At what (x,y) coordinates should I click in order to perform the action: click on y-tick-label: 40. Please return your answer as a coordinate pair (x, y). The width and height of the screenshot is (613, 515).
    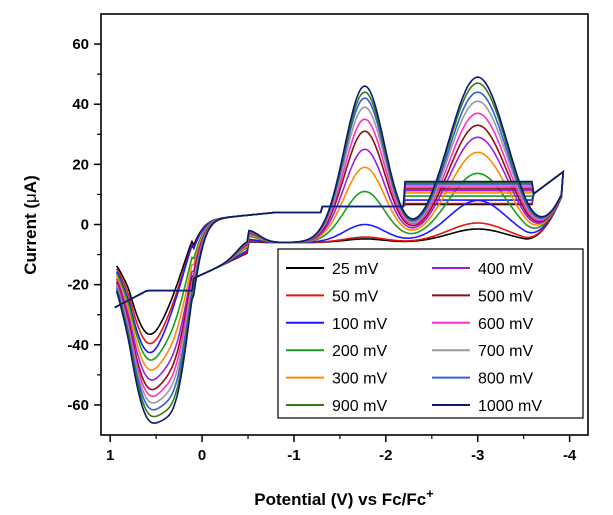
    Looking at the image, I should click on (80, 104).